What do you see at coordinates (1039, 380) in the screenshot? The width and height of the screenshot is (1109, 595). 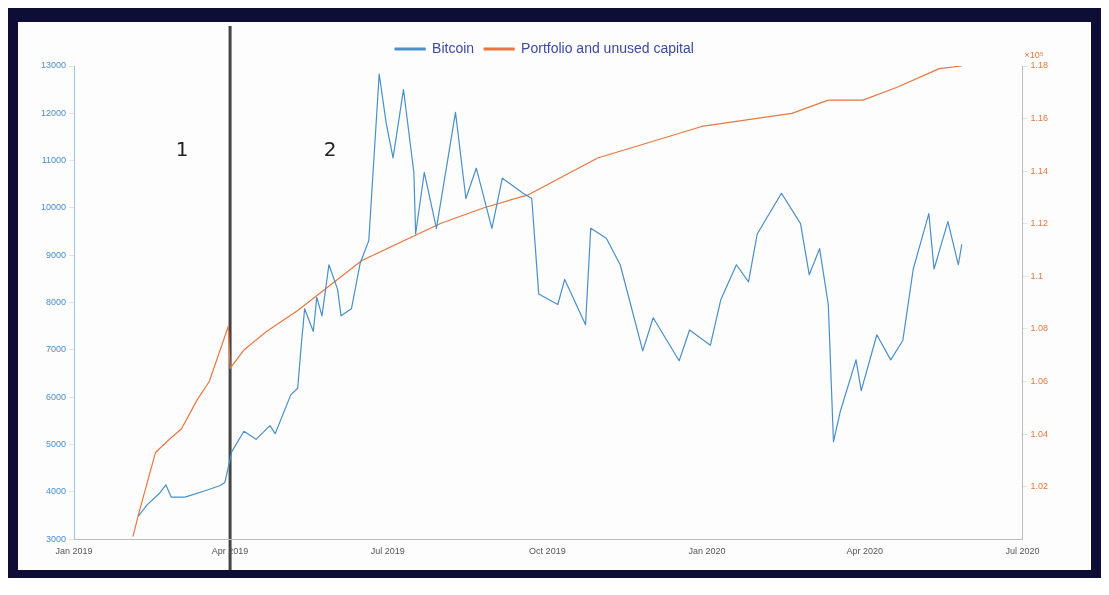 I see `y2-tick-label: 1.06` at bounding box center [1039, 380].